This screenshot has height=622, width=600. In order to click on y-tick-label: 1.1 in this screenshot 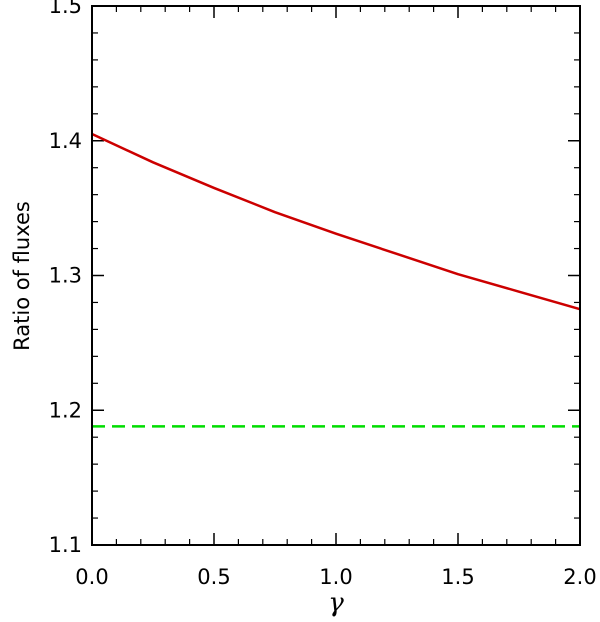, I will do `click(65, 545)`.